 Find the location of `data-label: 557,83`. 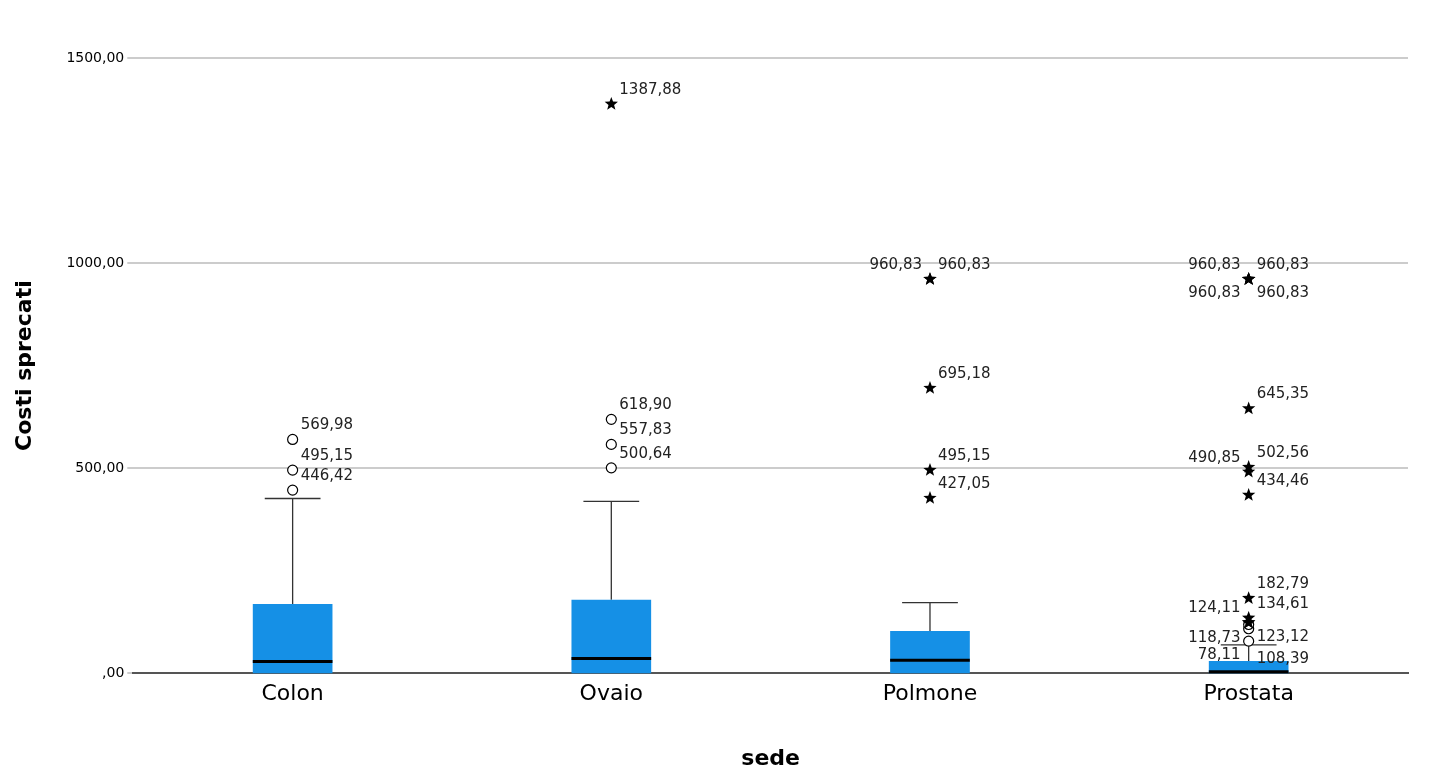

data-label: 557,83 is located at coordinates (645, 429).